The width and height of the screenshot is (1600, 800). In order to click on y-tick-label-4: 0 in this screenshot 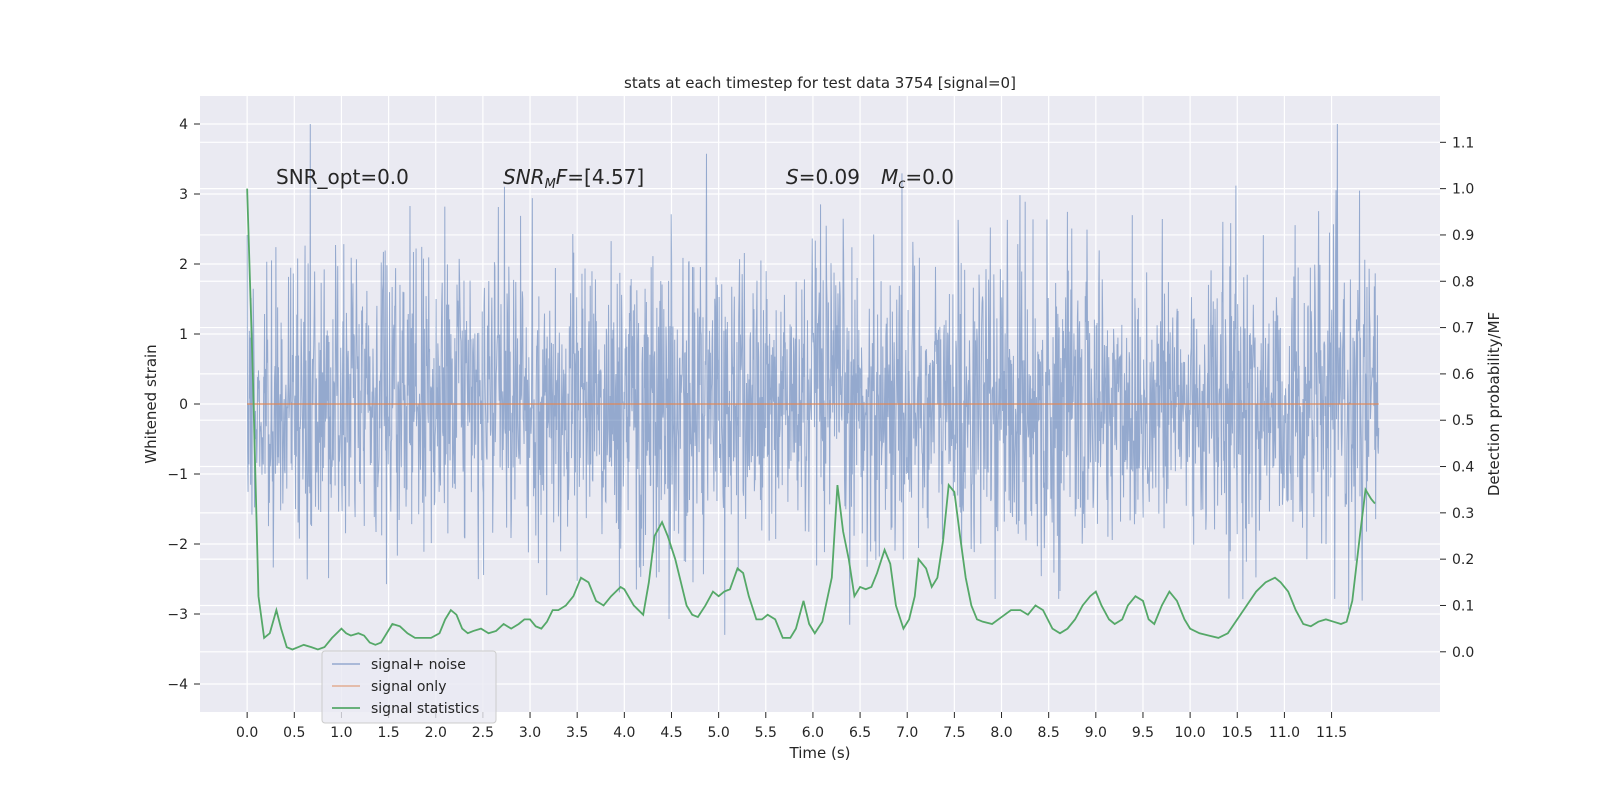, I will do `click(183, 405)`.